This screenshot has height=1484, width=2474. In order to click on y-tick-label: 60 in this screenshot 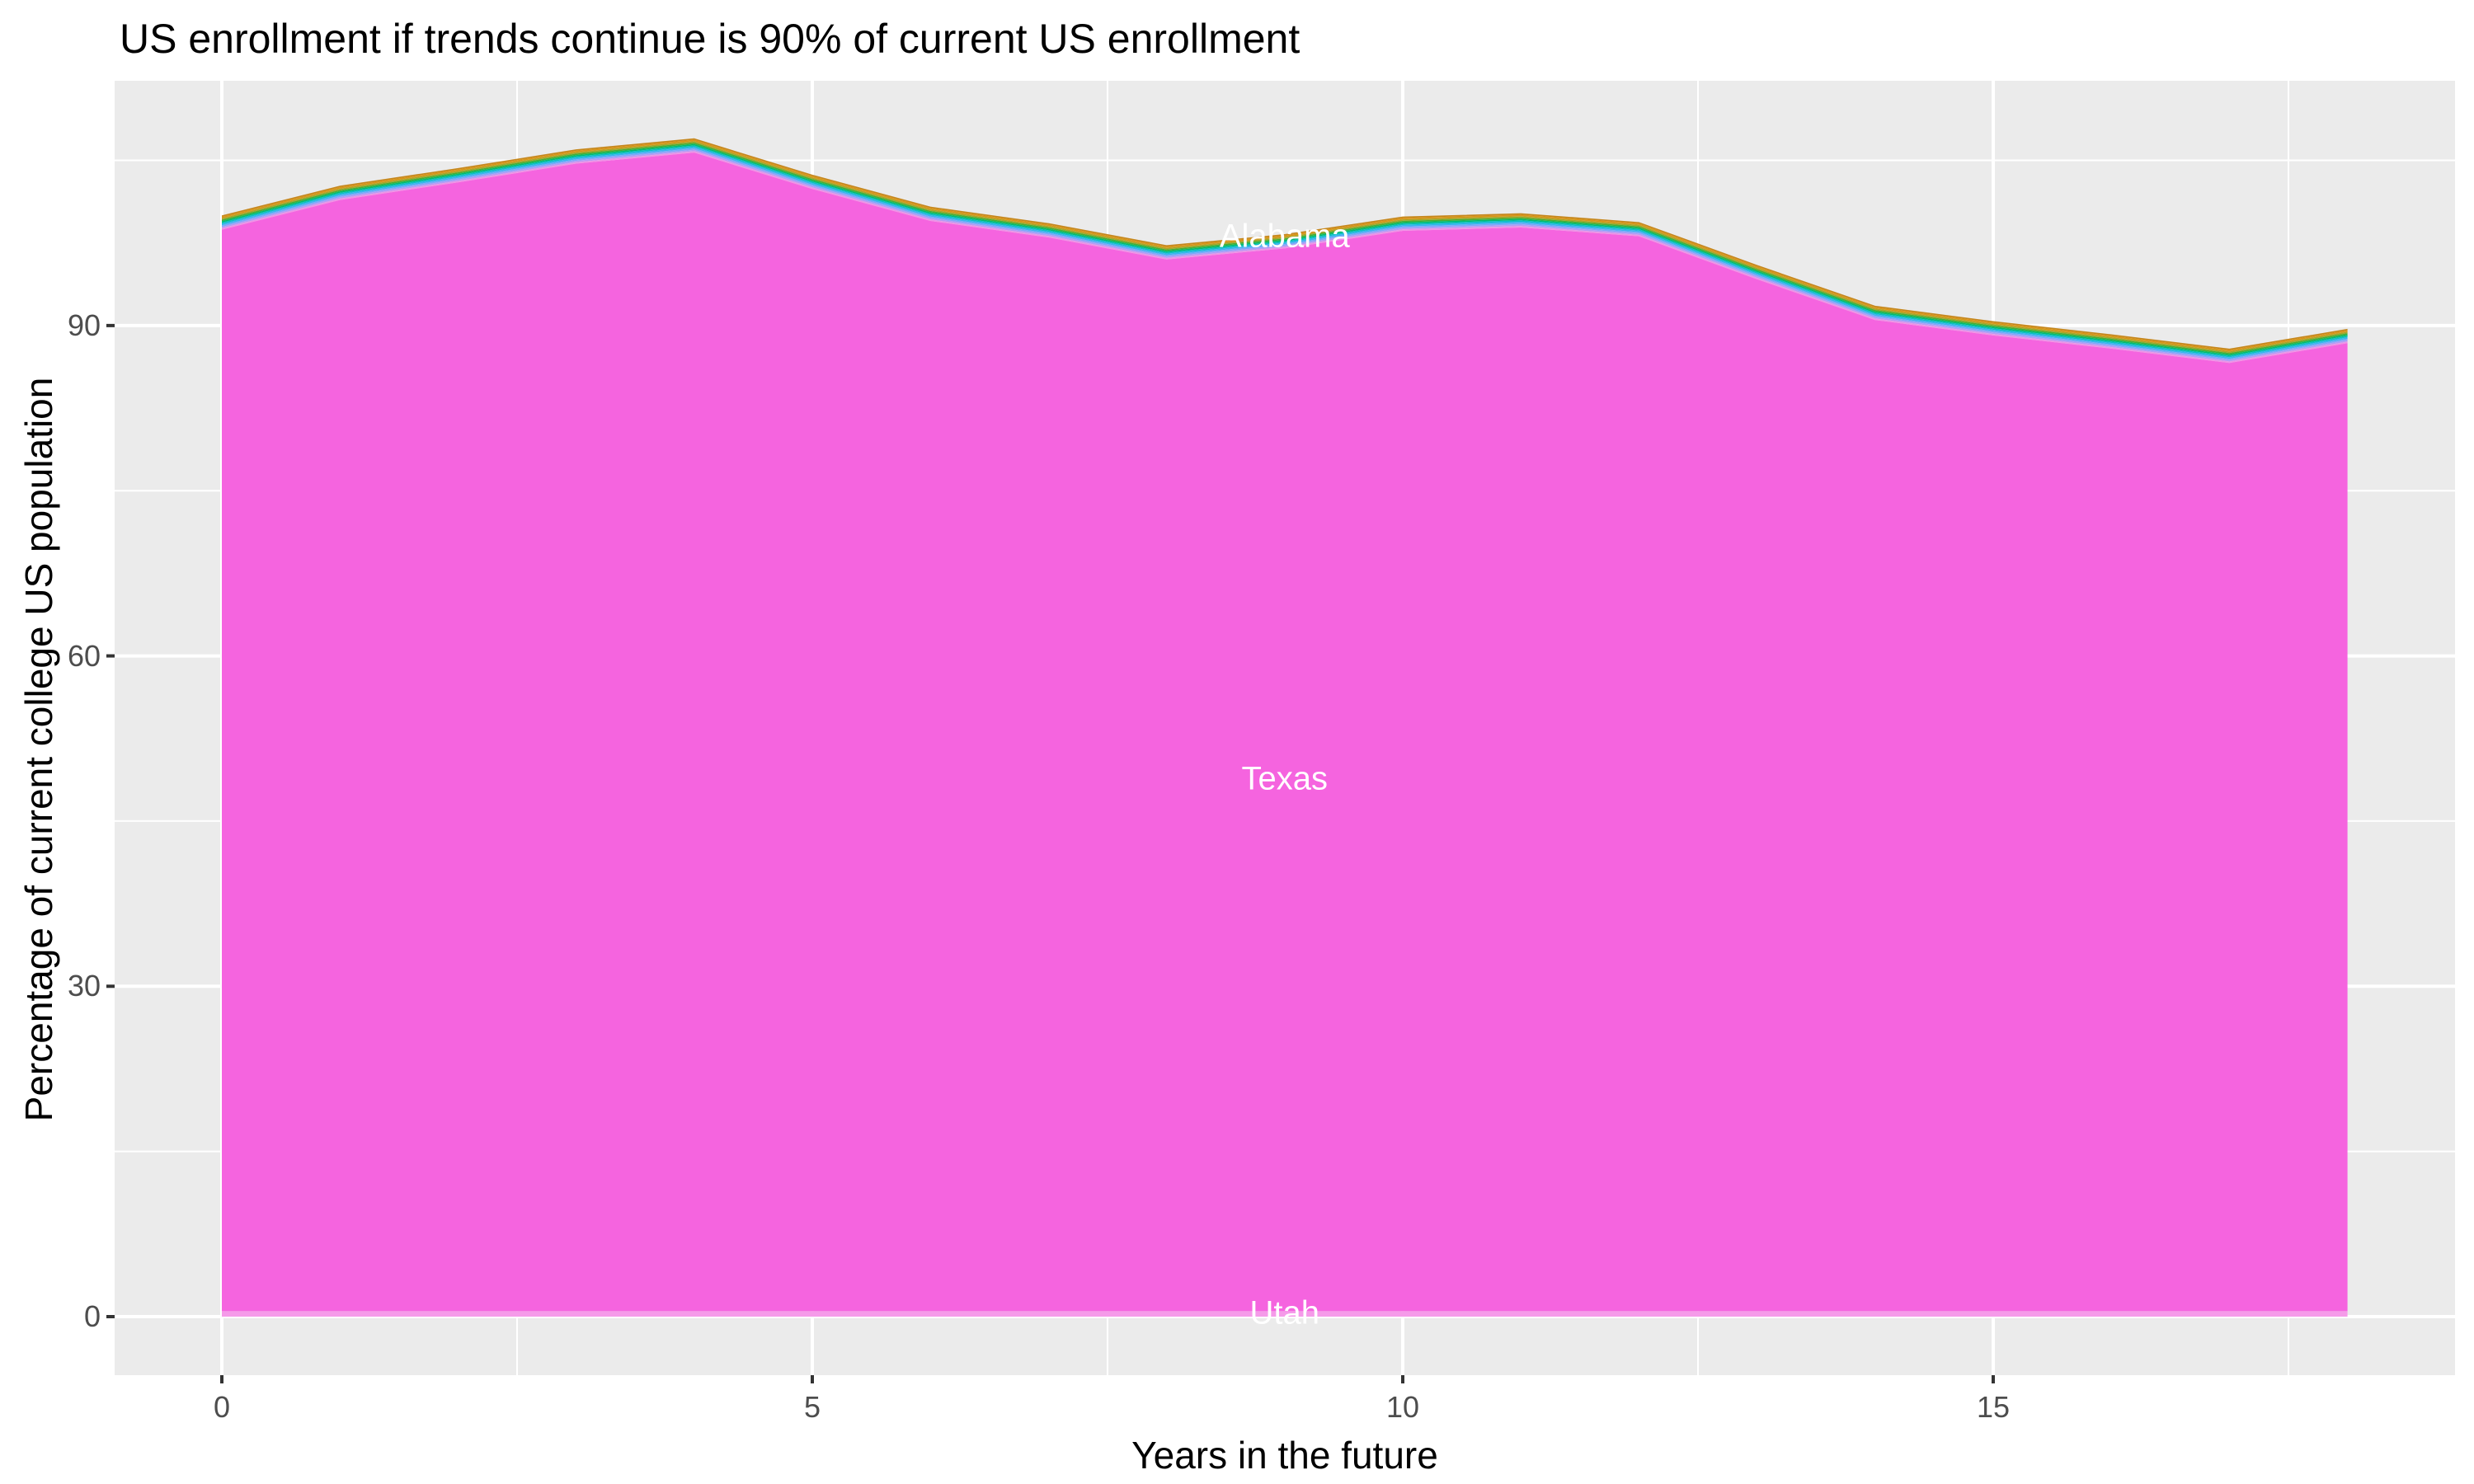, I will do `click(84, 655)`.